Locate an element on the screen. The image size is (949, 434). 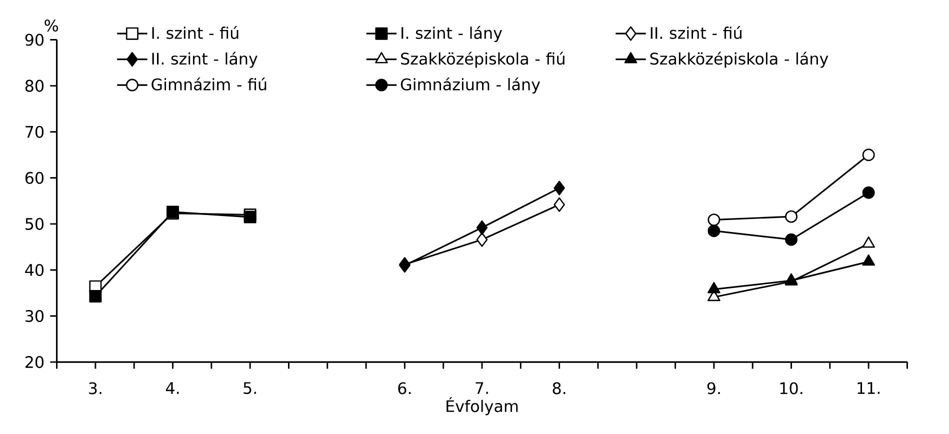
x-axis-title: Évfolyam is located at coordinates (482, 406).